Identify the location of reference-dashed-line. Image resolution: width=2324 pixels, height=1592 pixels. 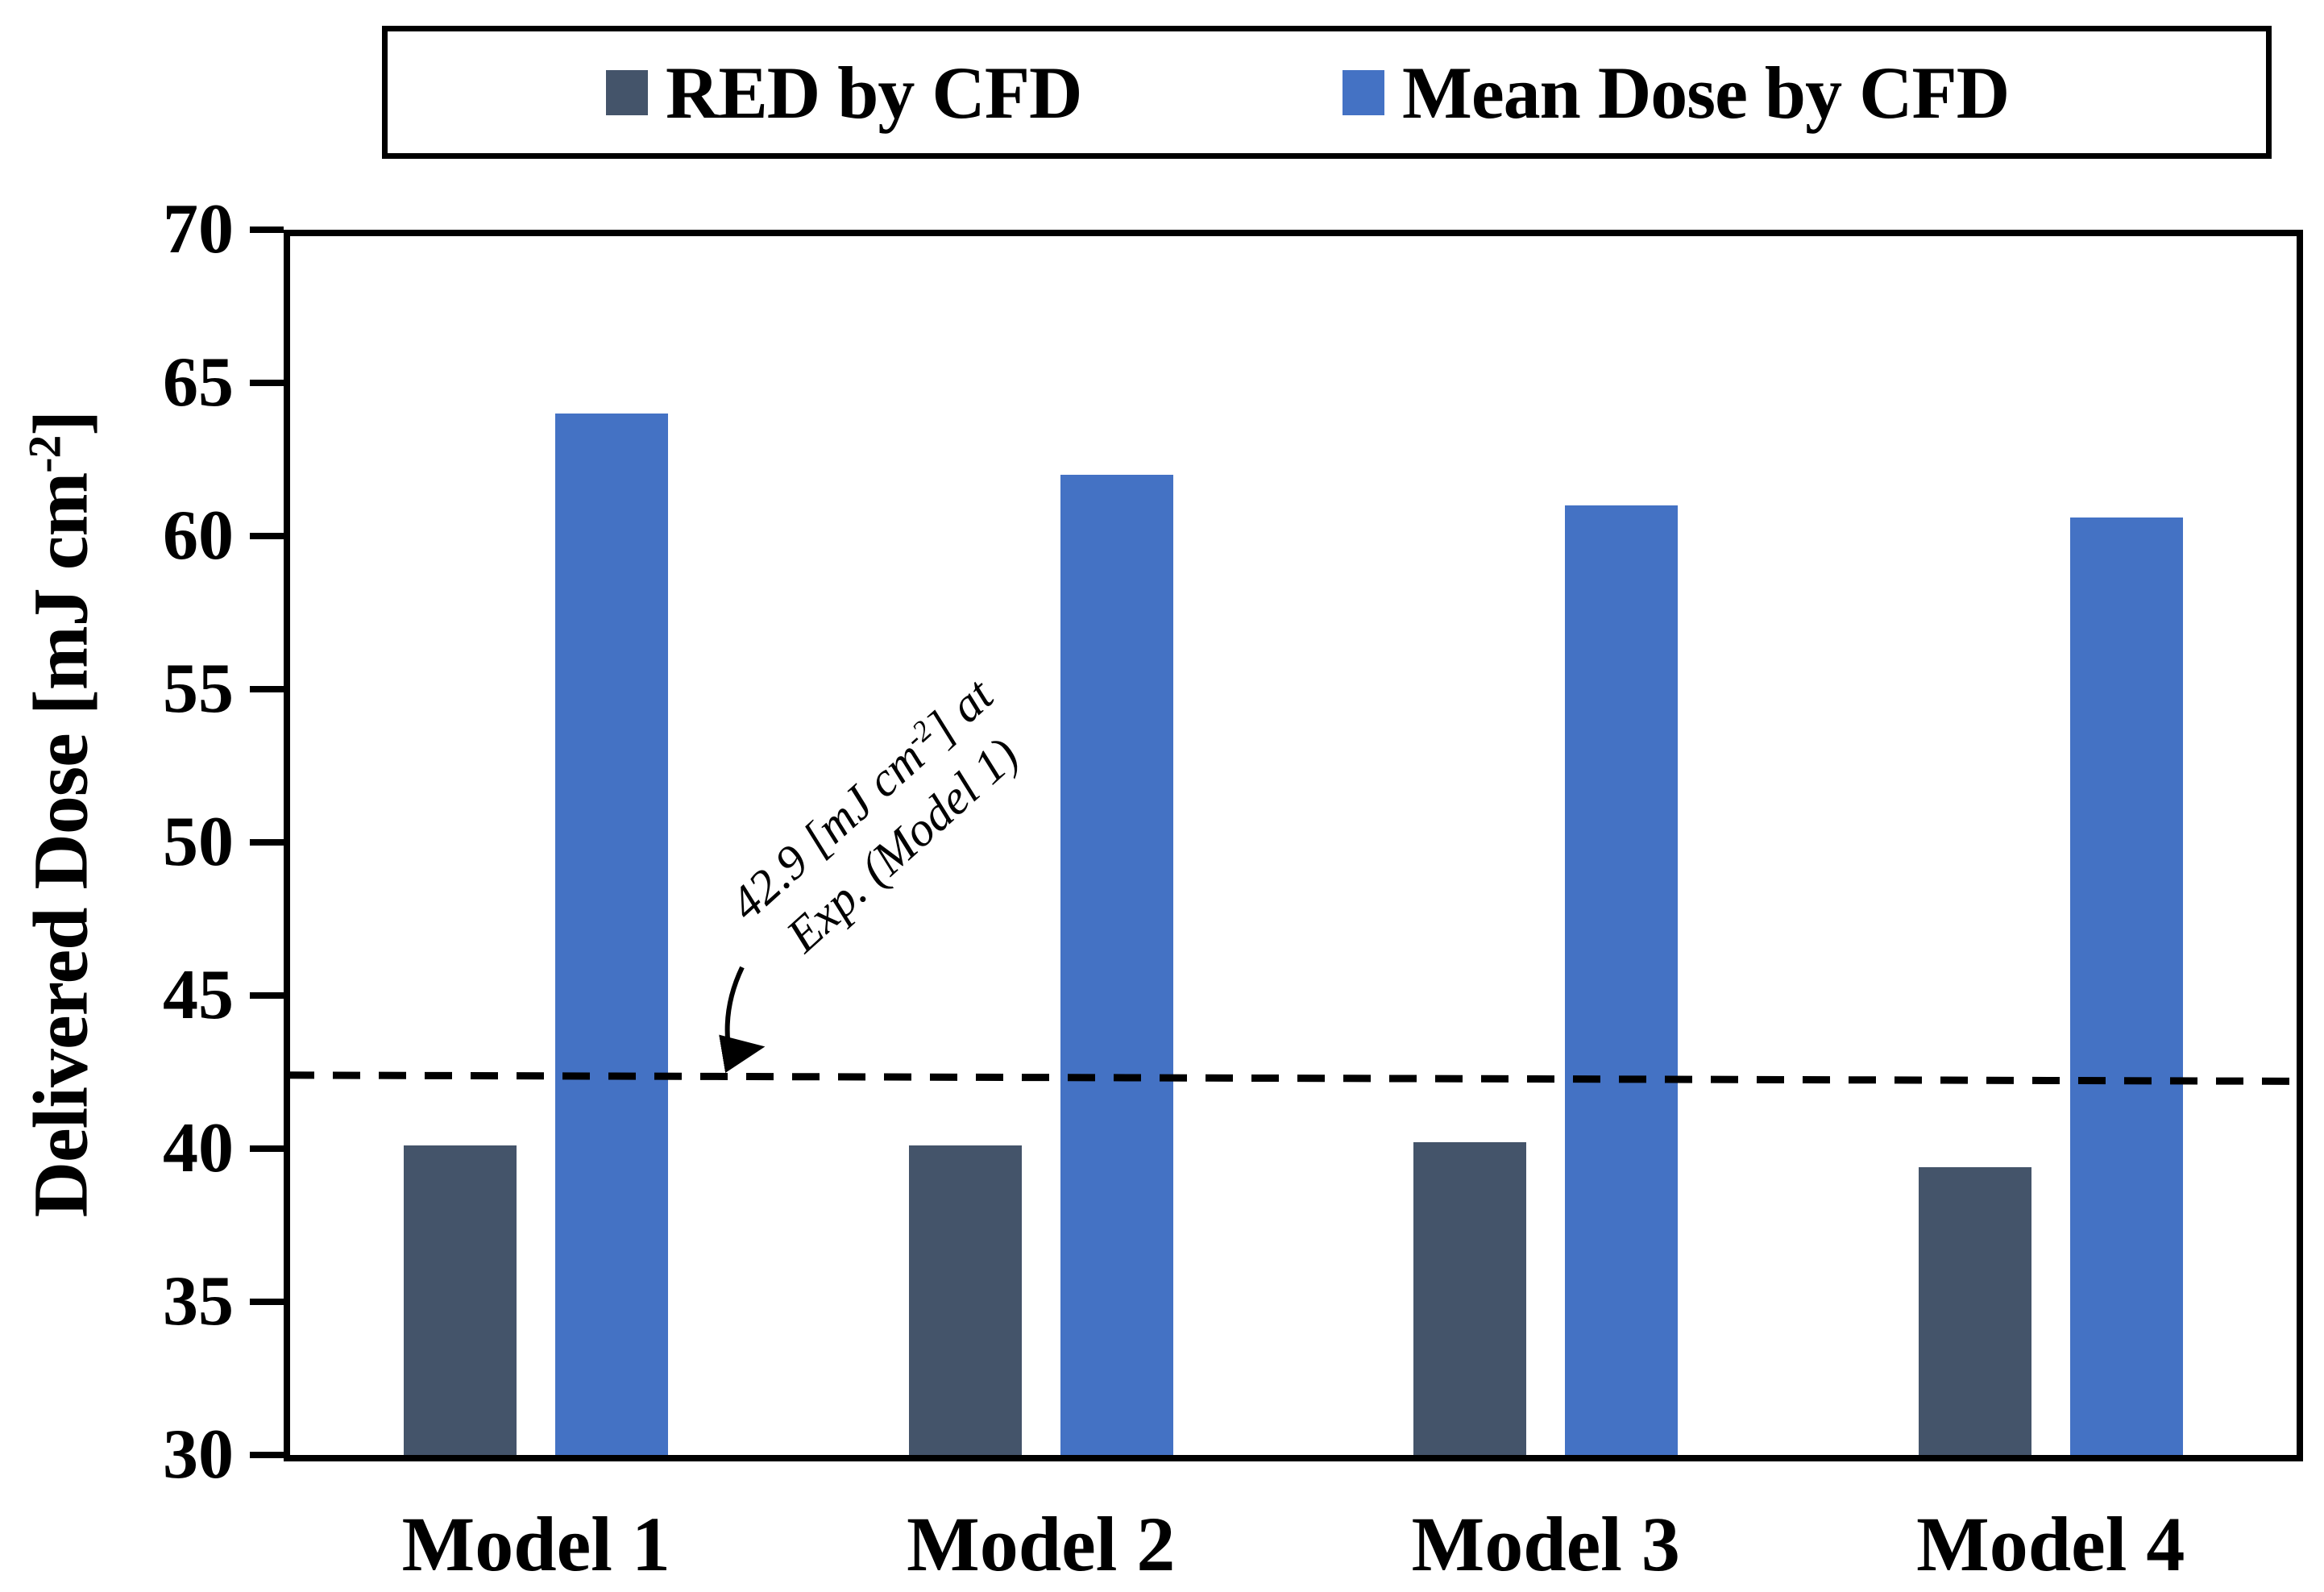
(1294, 1078).